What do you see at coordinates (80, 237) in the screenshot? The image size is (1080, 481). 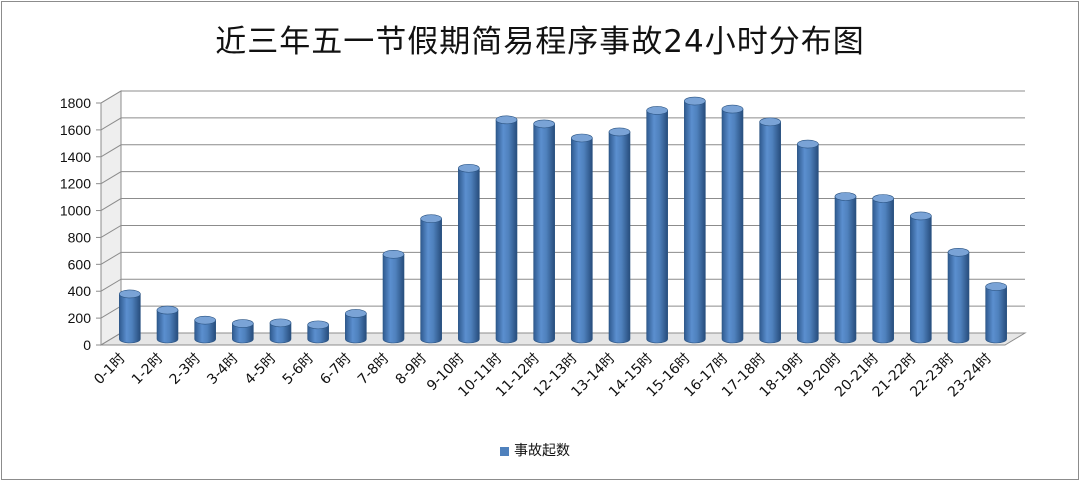 I see `y-tick-label: 800` at bounding box center [80, 237].